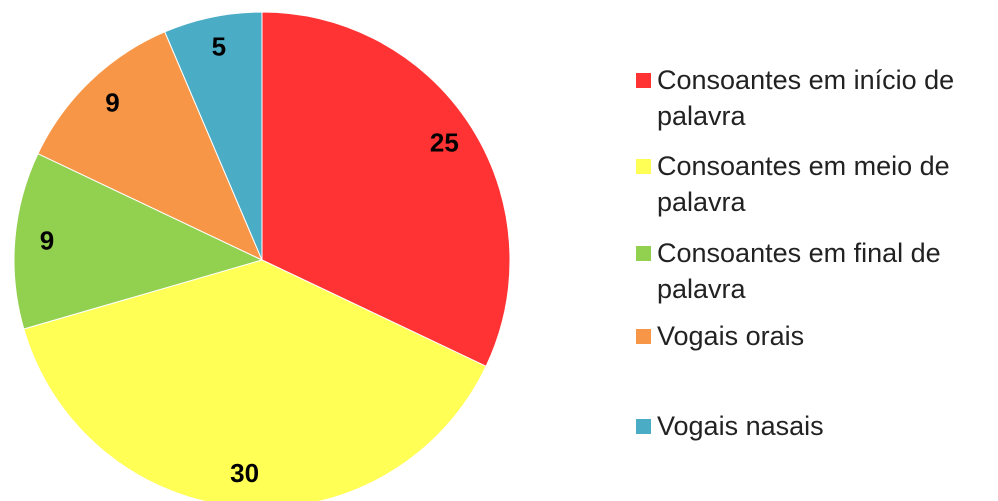 Image resolution: width=998 pixels, height=501 pixels. I want to click on legend-item: Vogais nasais, so click(811, 426).